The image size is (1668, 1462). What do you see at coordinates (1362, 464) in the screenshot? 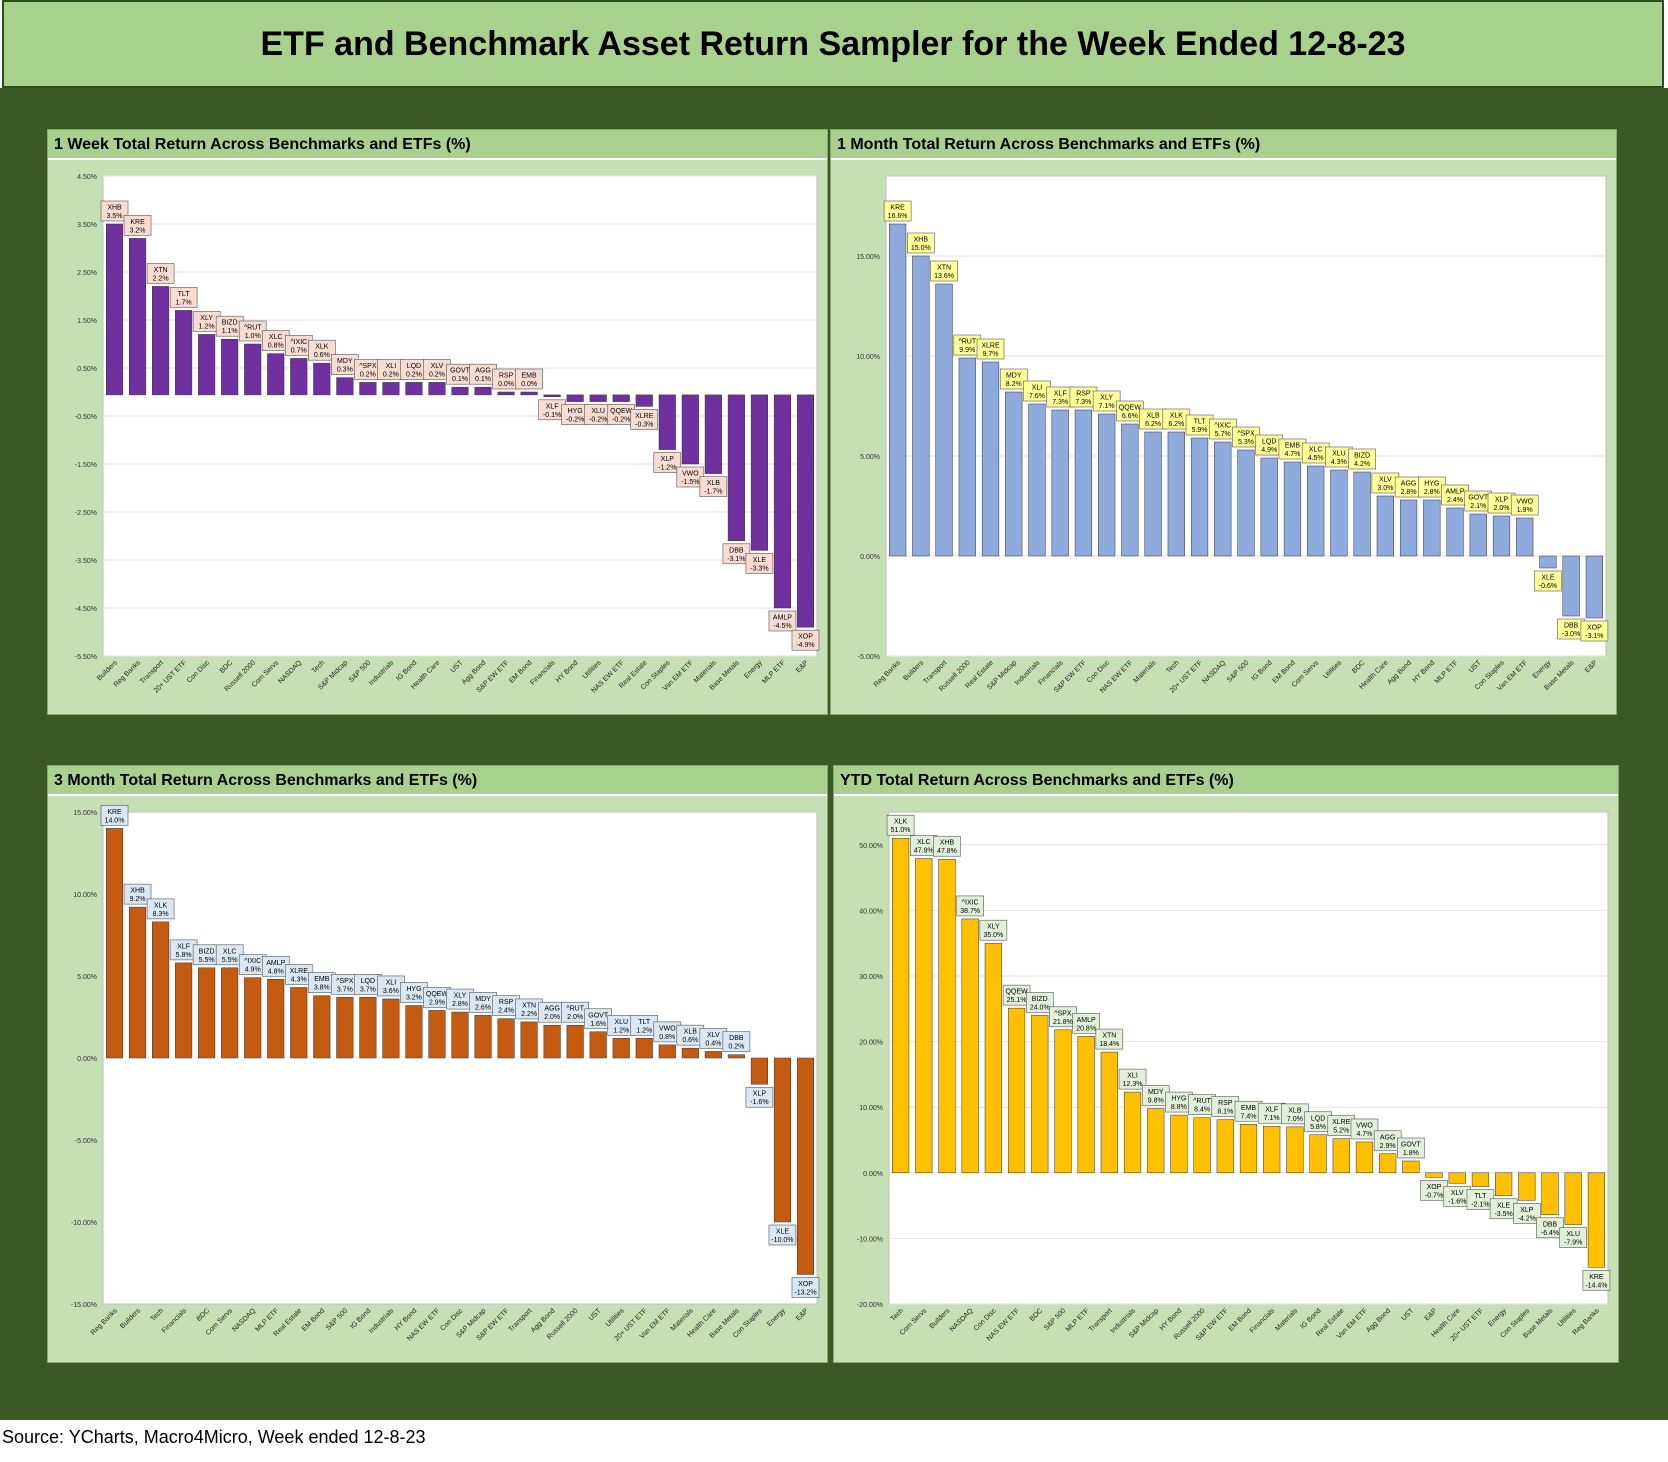
I see `data-label-value: 4.2%` at bounding box center [1362, 464].